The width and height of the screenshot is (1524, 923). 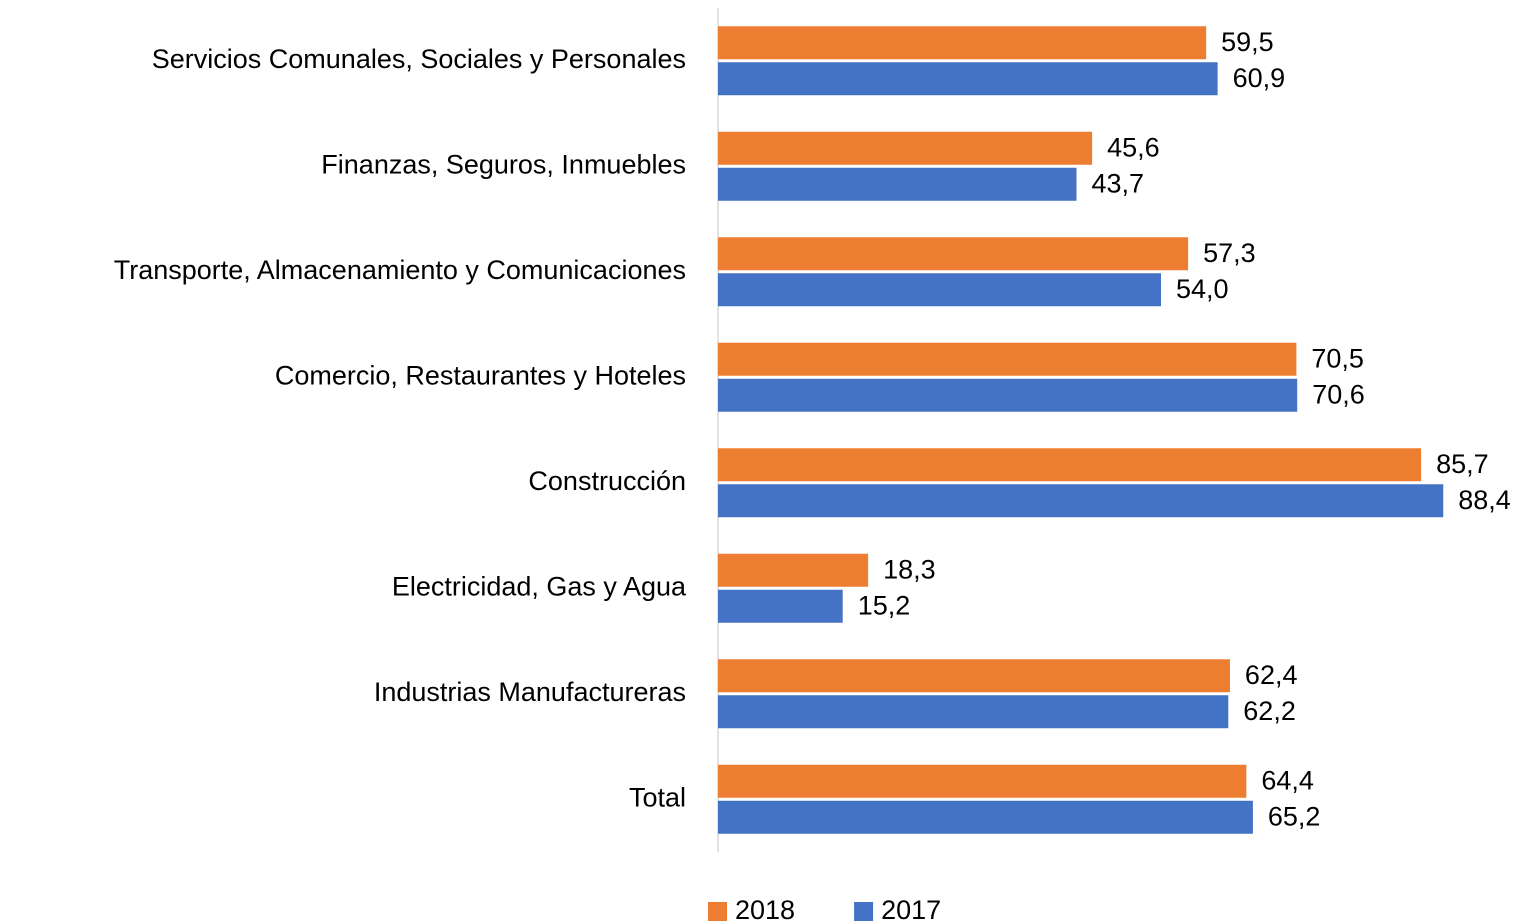 What do you see at coordinates (503, 164) in the screenshot?
I see `y-tick-label: Finanzas, Seguros, Inmuebles` at bounding box center [503, 164].